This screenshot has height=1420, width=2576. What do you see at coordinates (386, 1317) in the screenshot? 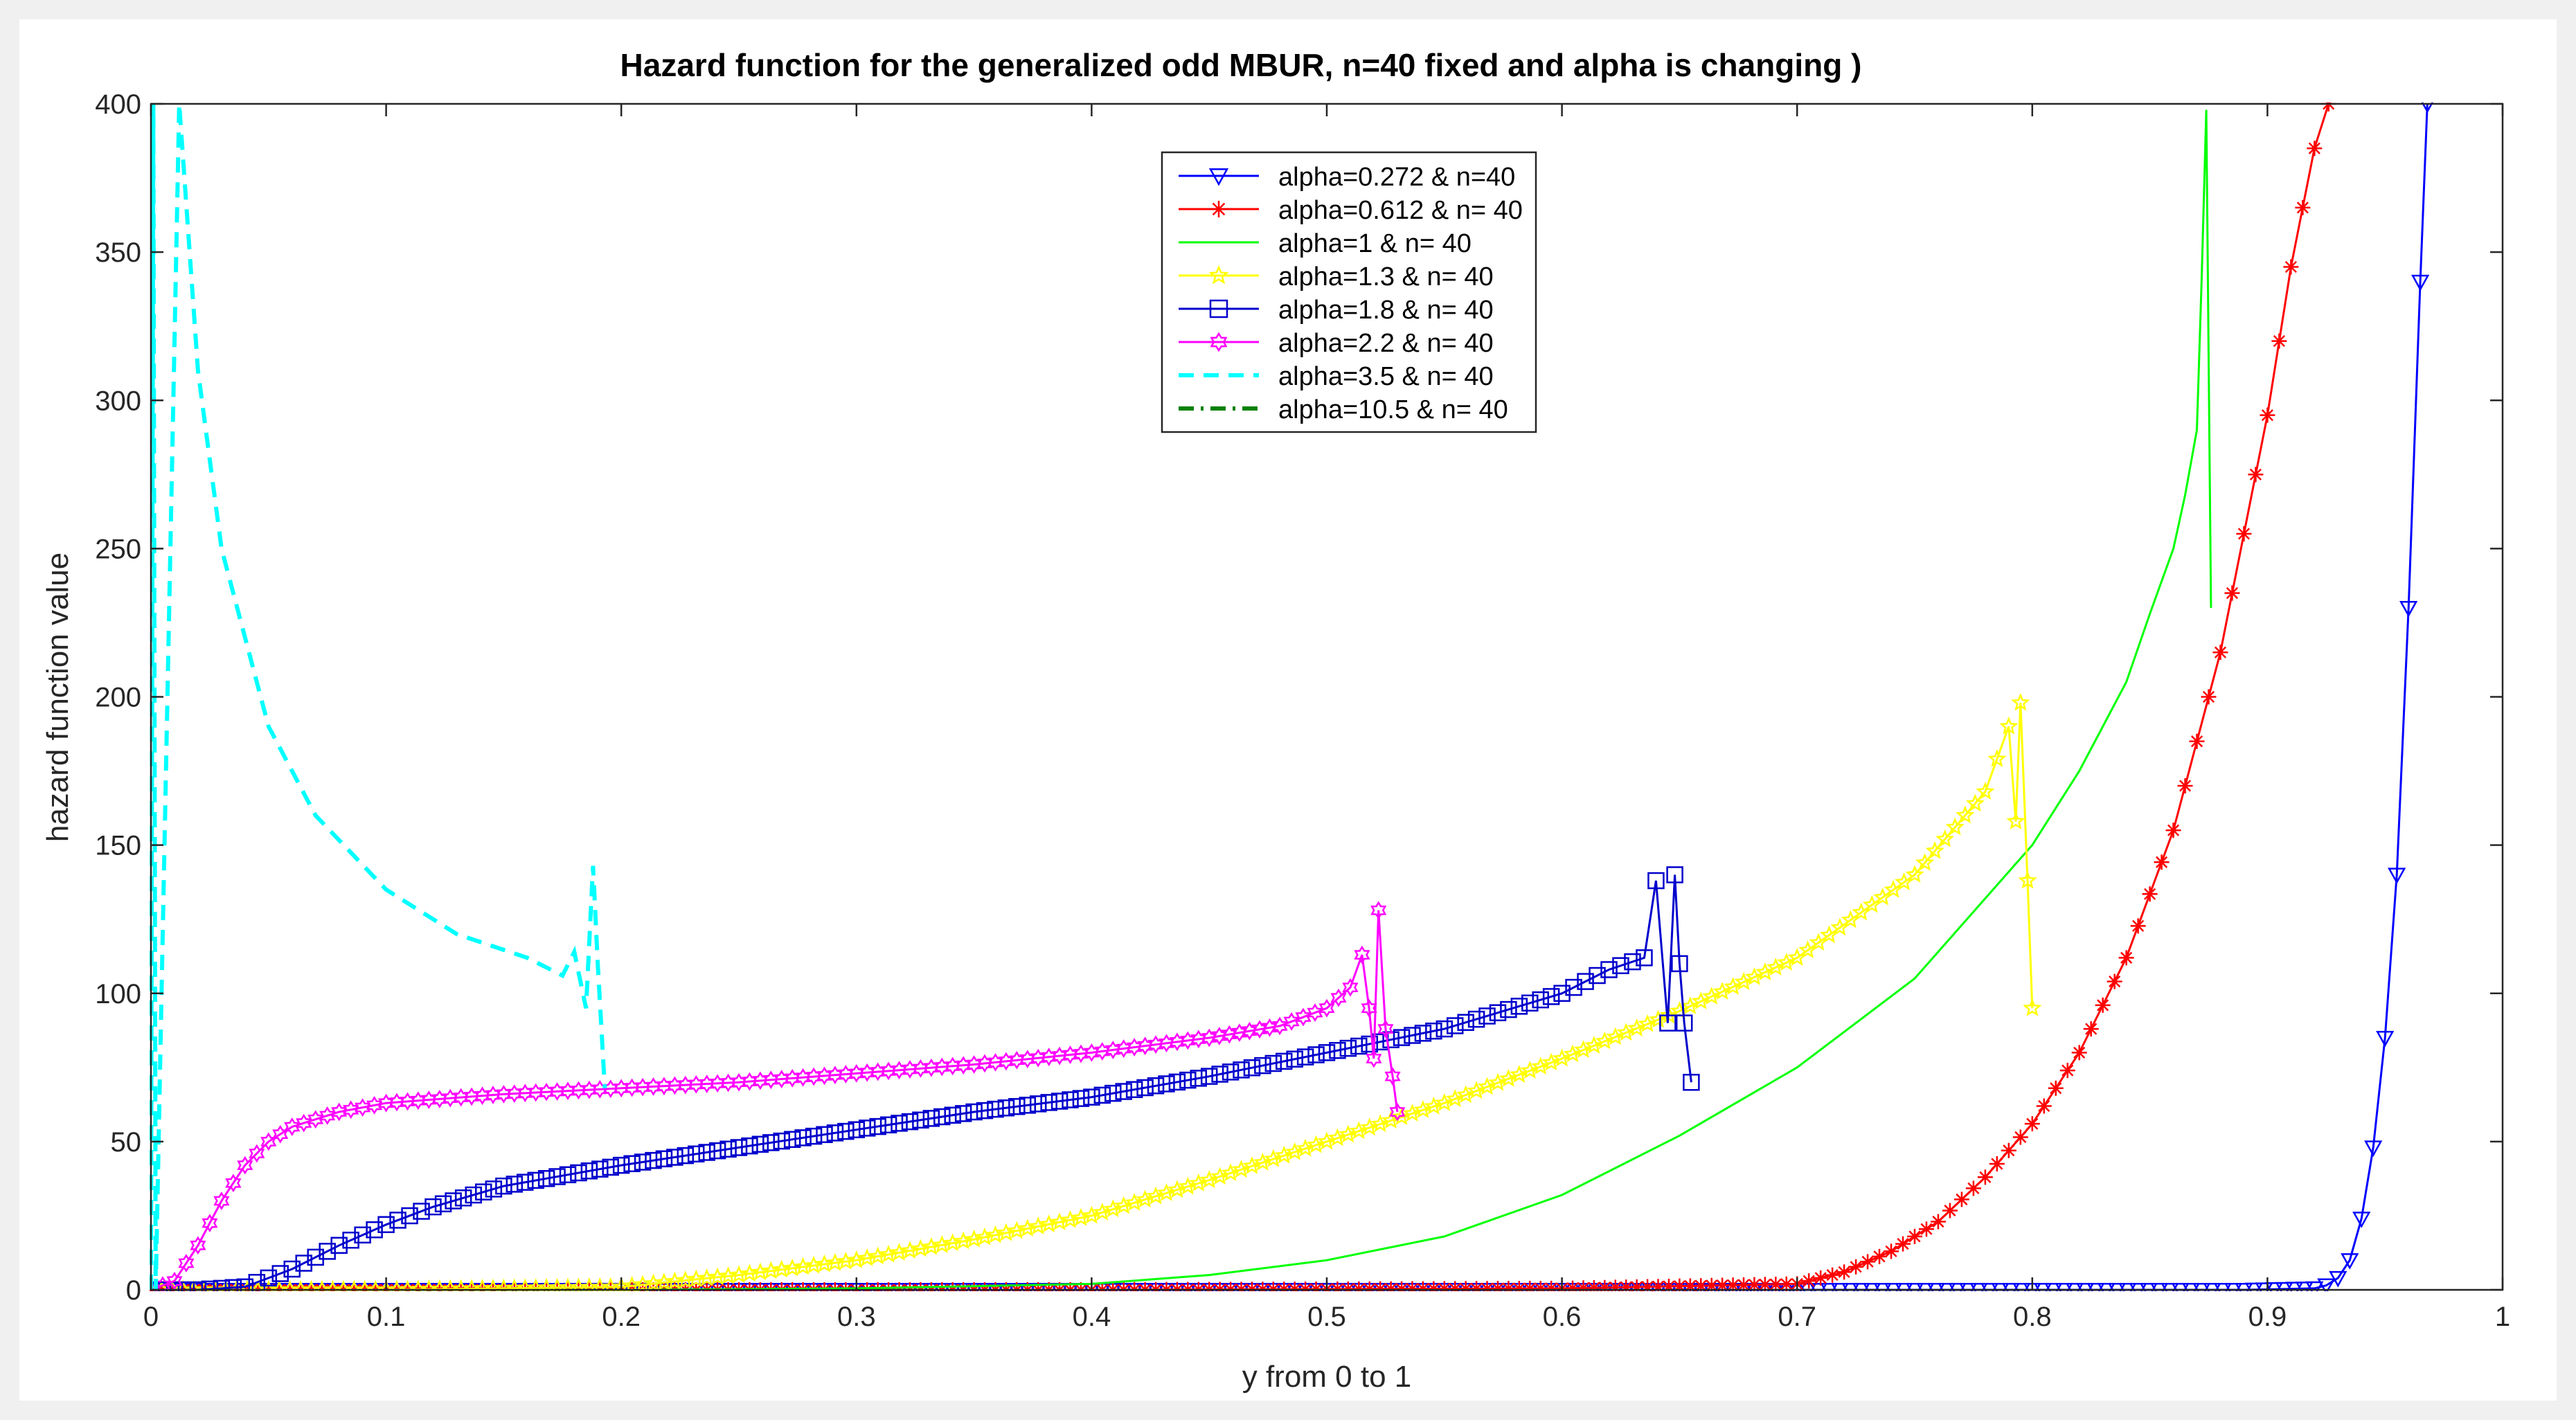
I see `x-tick-label: 0.1` at bounding box center [386, 1317].